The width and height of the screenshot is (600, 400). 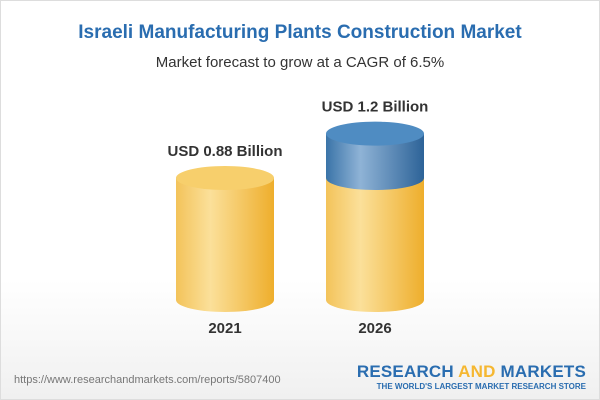 What do you see at coordinates (225, 245) in the screenshot?
I see `bar-2021` at bounding box center [225, 245].